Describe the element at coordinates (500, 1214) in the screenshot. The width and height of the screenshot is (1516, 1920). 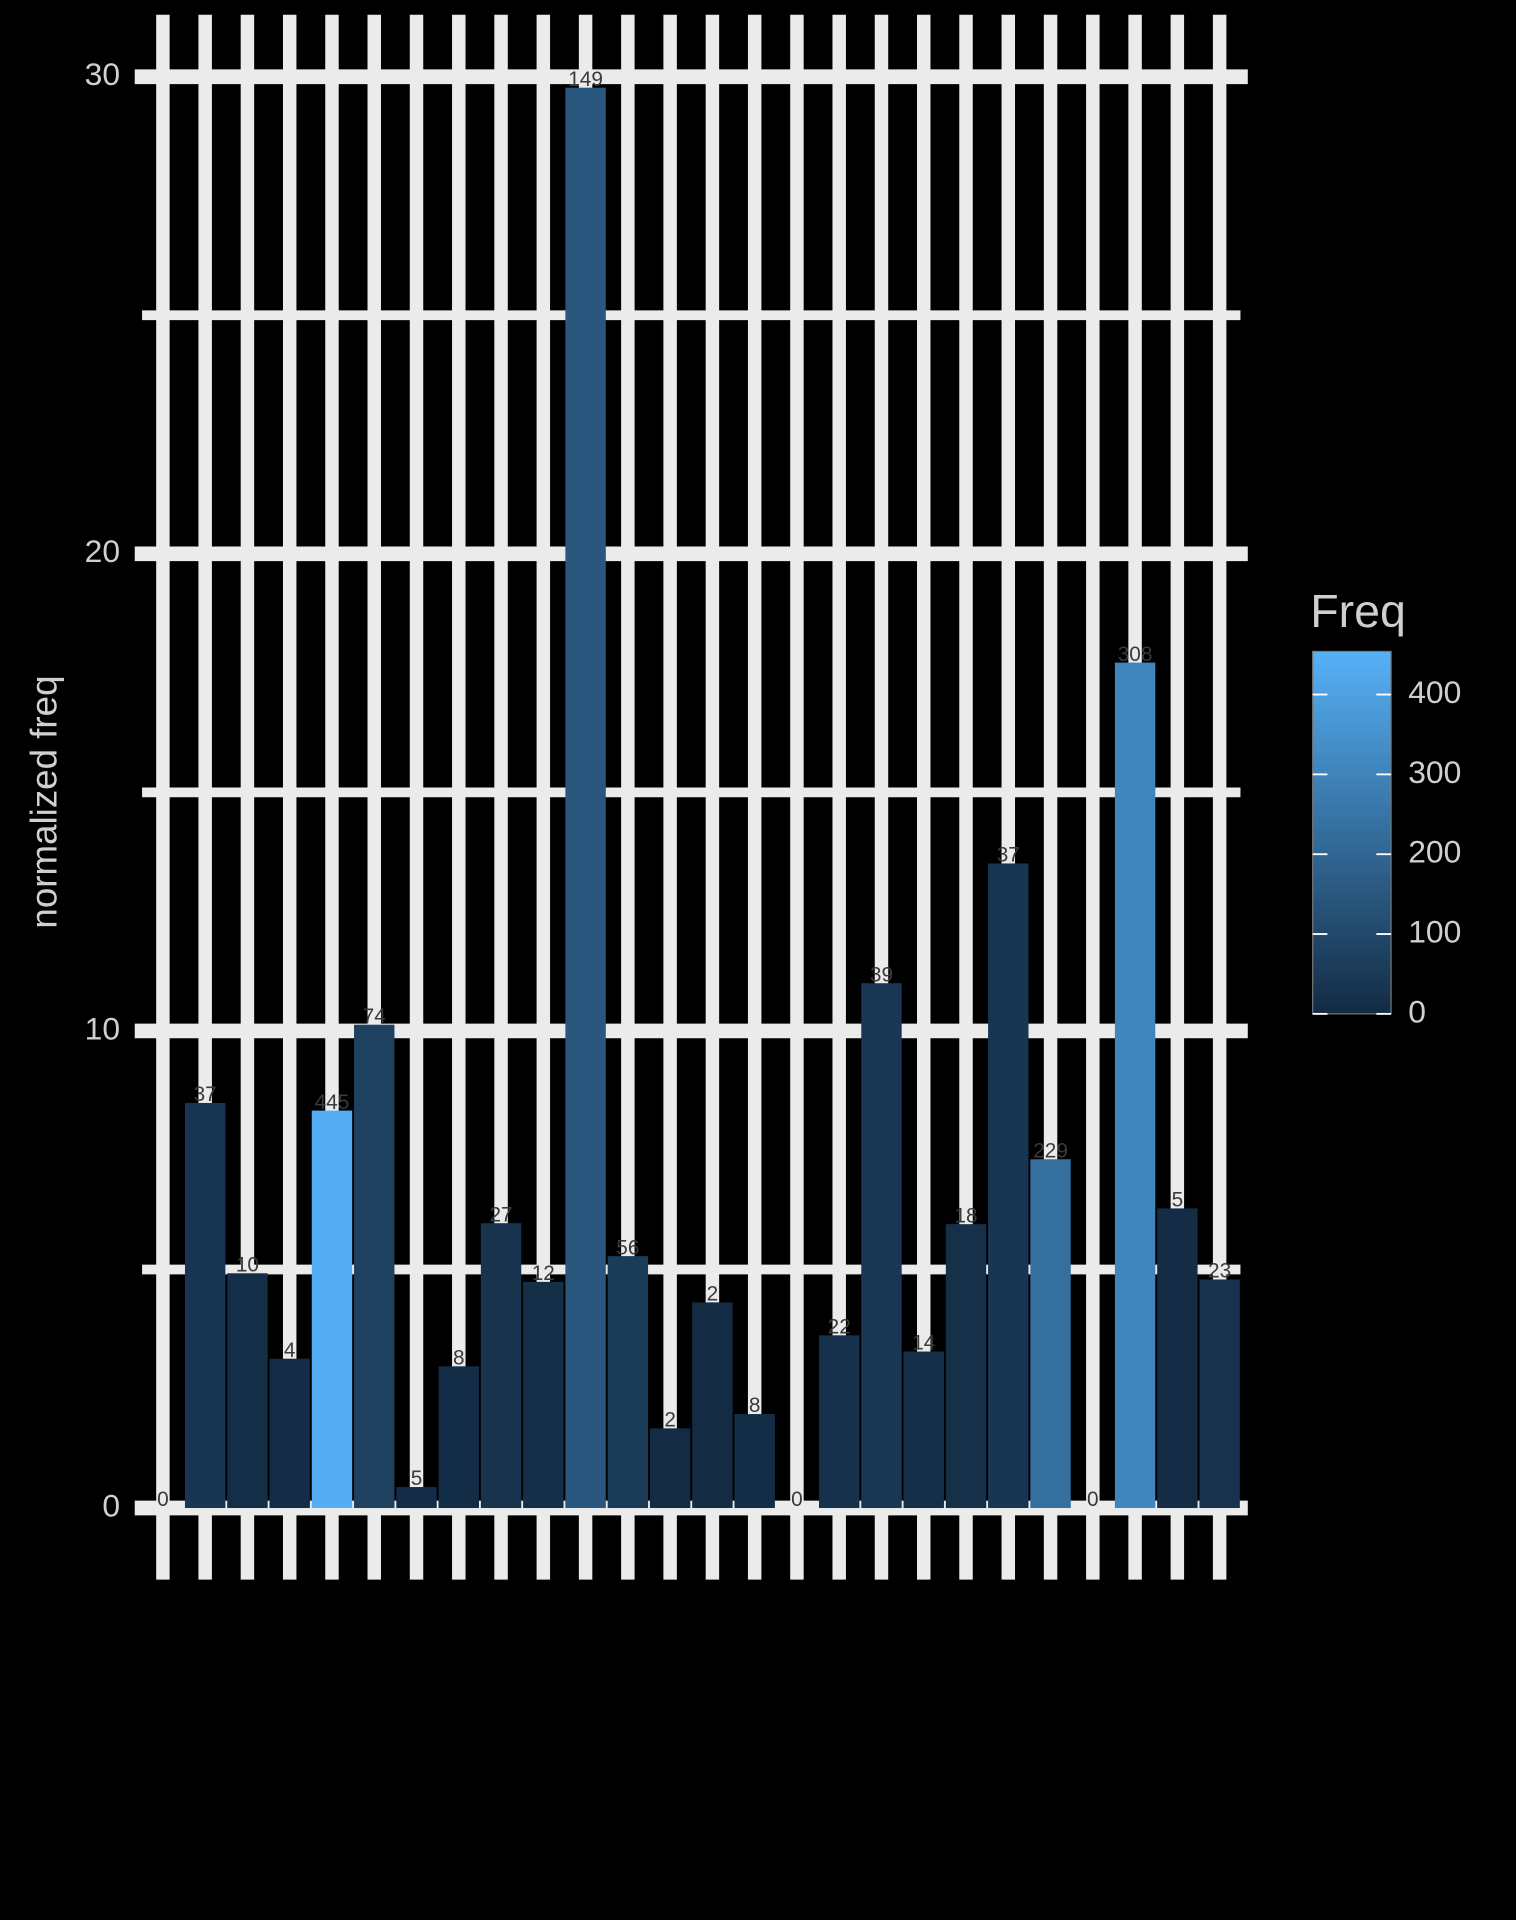
I see `value-label: 27` at that location.